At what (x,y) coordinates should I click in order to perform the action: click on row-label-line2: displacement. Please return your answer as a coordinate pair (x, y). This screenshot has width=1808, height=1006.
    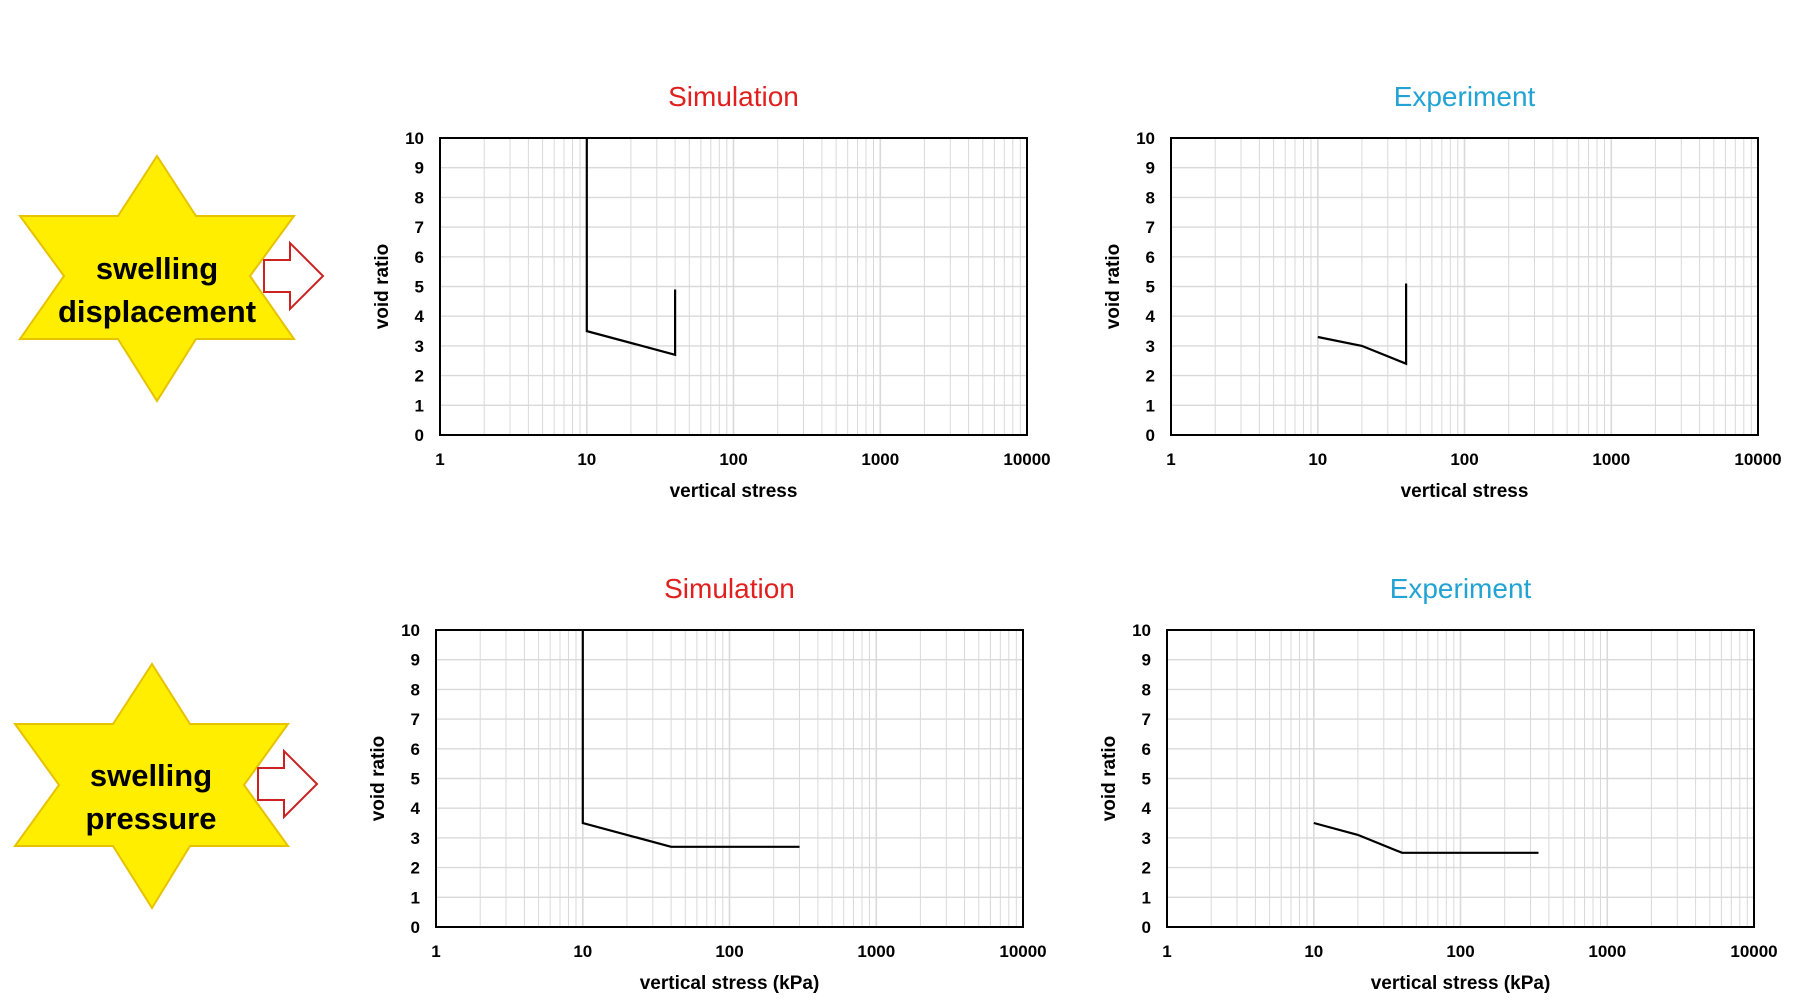
    Looking at the image, I should click on (157, 311).